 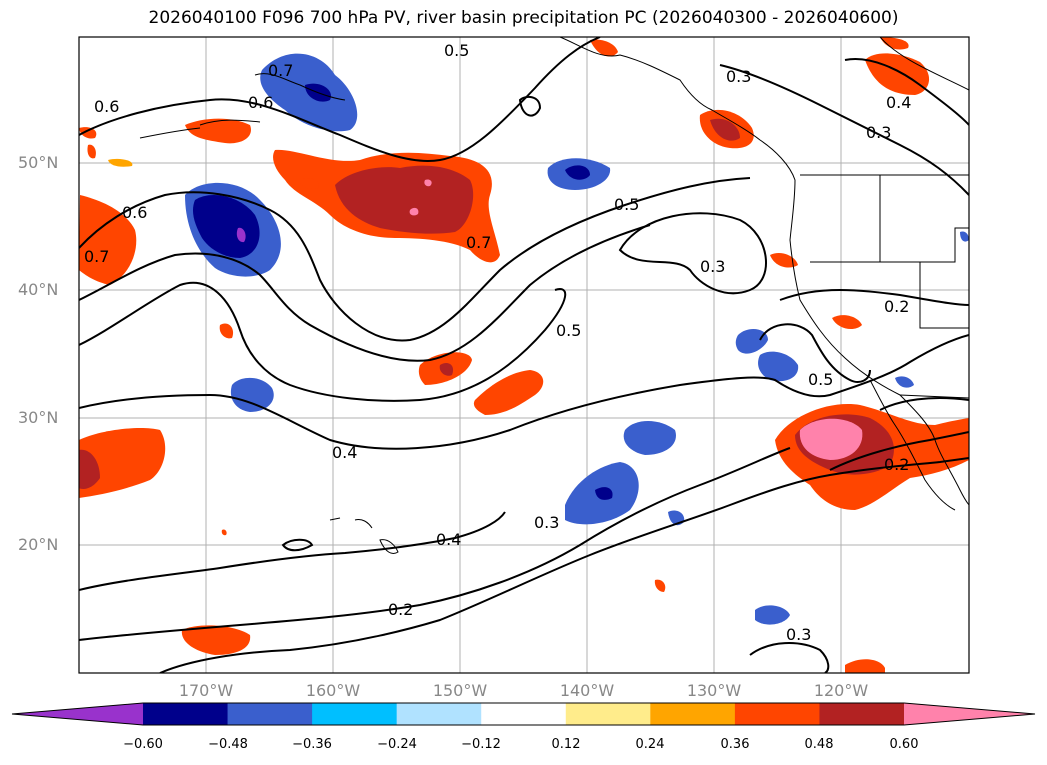 I want to click on lon-label-120w: 120°W, so click(x=841, y=690).